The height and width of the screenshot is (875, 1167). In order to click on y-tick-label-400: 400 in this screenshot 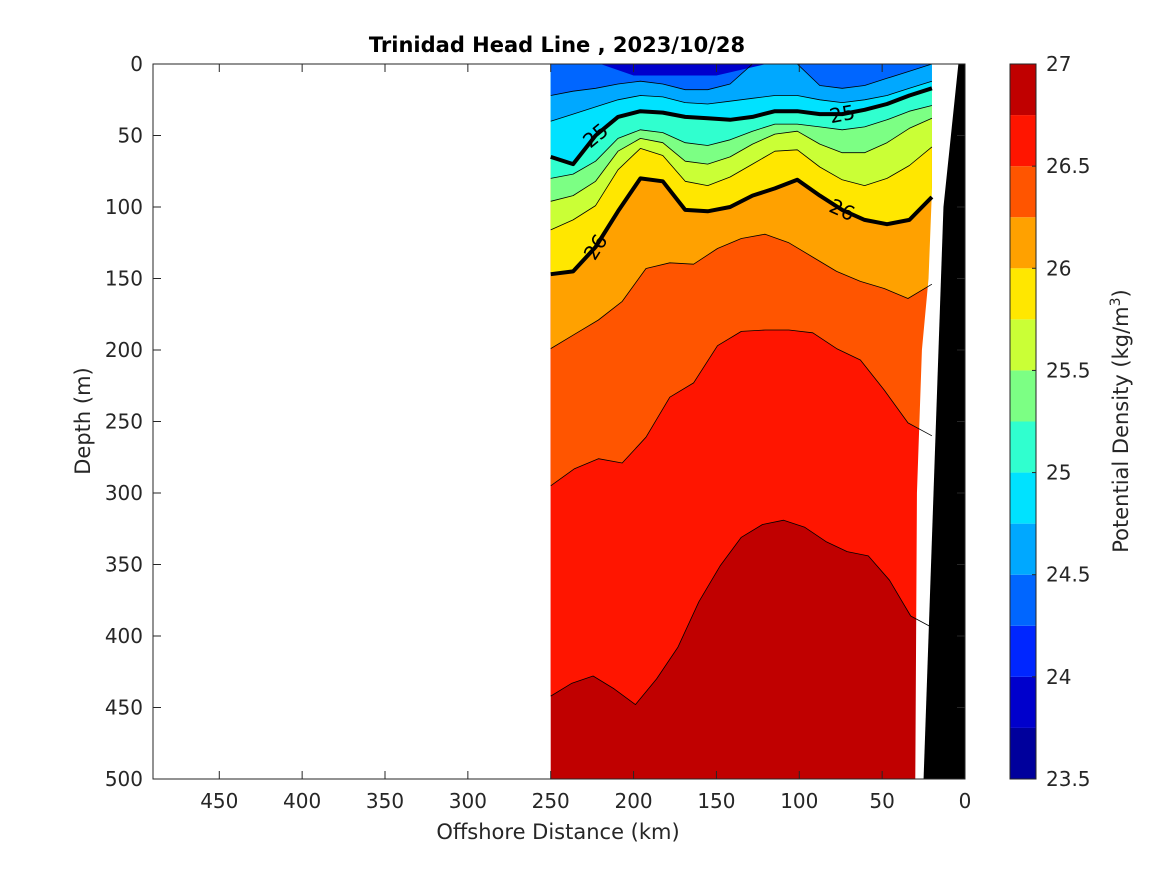, I will do `click(124, 636)`.